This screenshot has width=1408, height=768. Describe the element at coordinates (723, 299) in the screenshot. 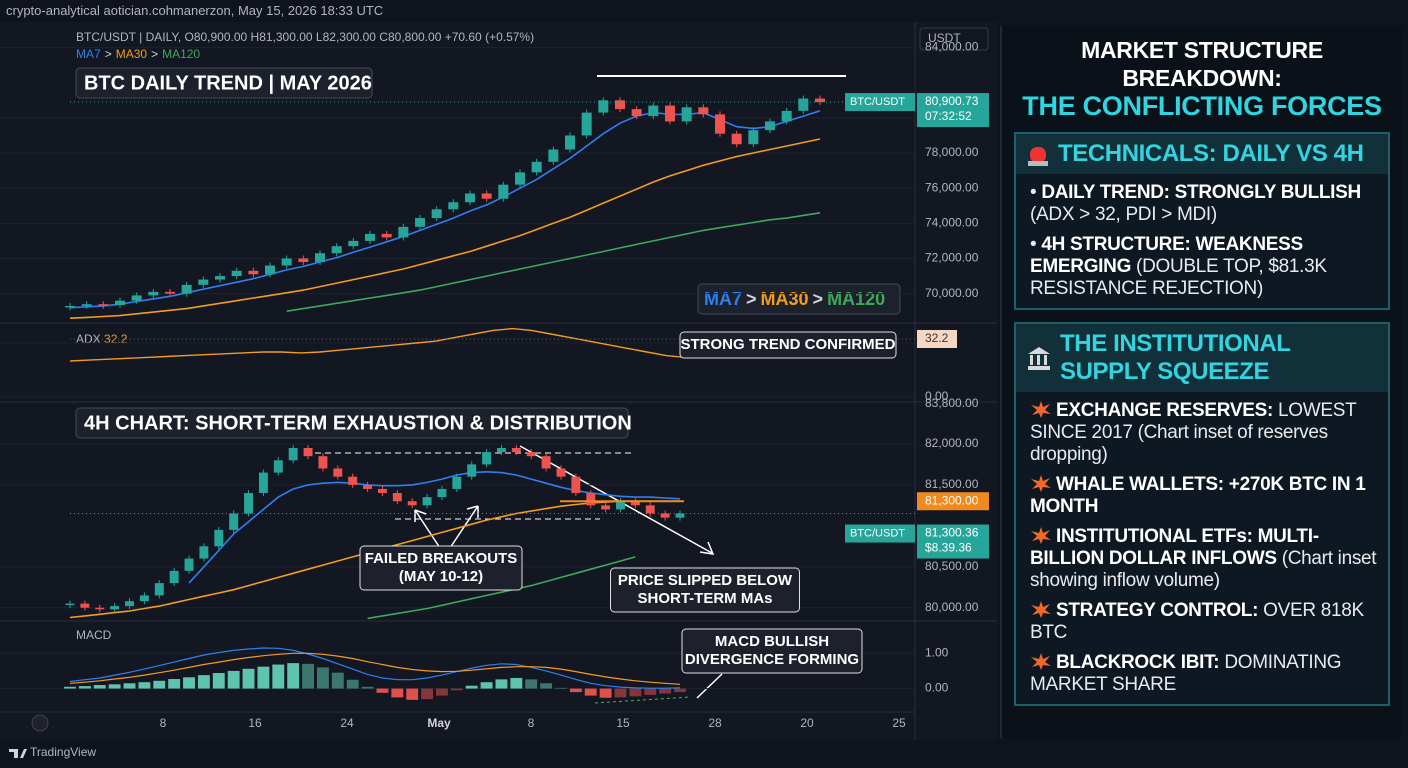

I see `legend-entry: MA7` at that location.